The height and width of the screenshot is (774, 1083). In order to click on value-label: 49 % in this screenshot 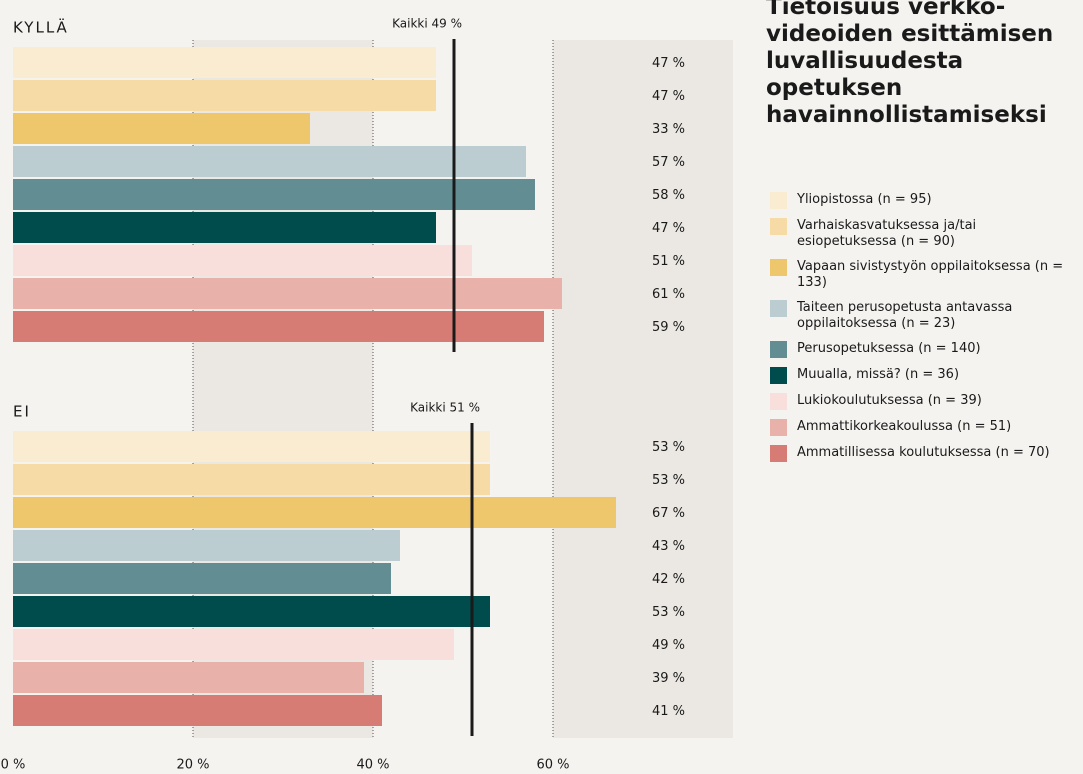, I will do `click(668, 645)`.